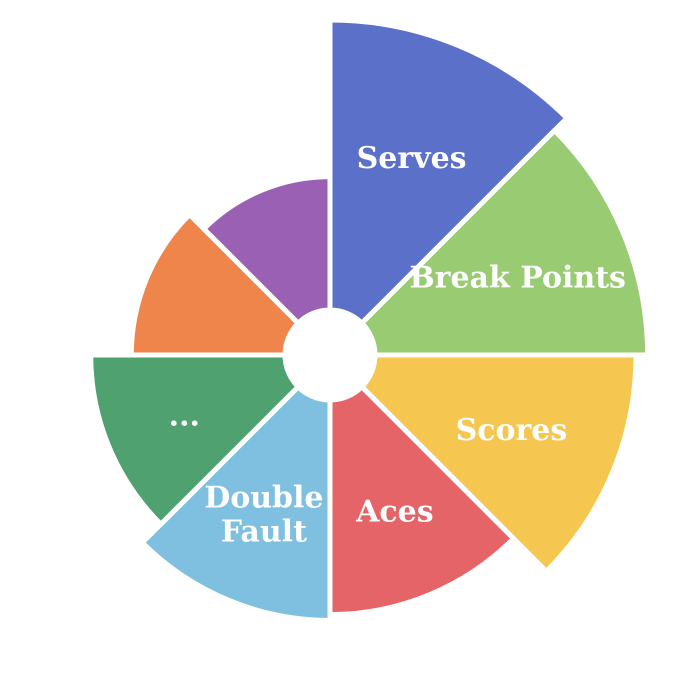 The width and height of the screenshot is (687, 687). Describe the element at coordinates (412, 158) in the screenshot. I see `slice-label: Serves` at that location.